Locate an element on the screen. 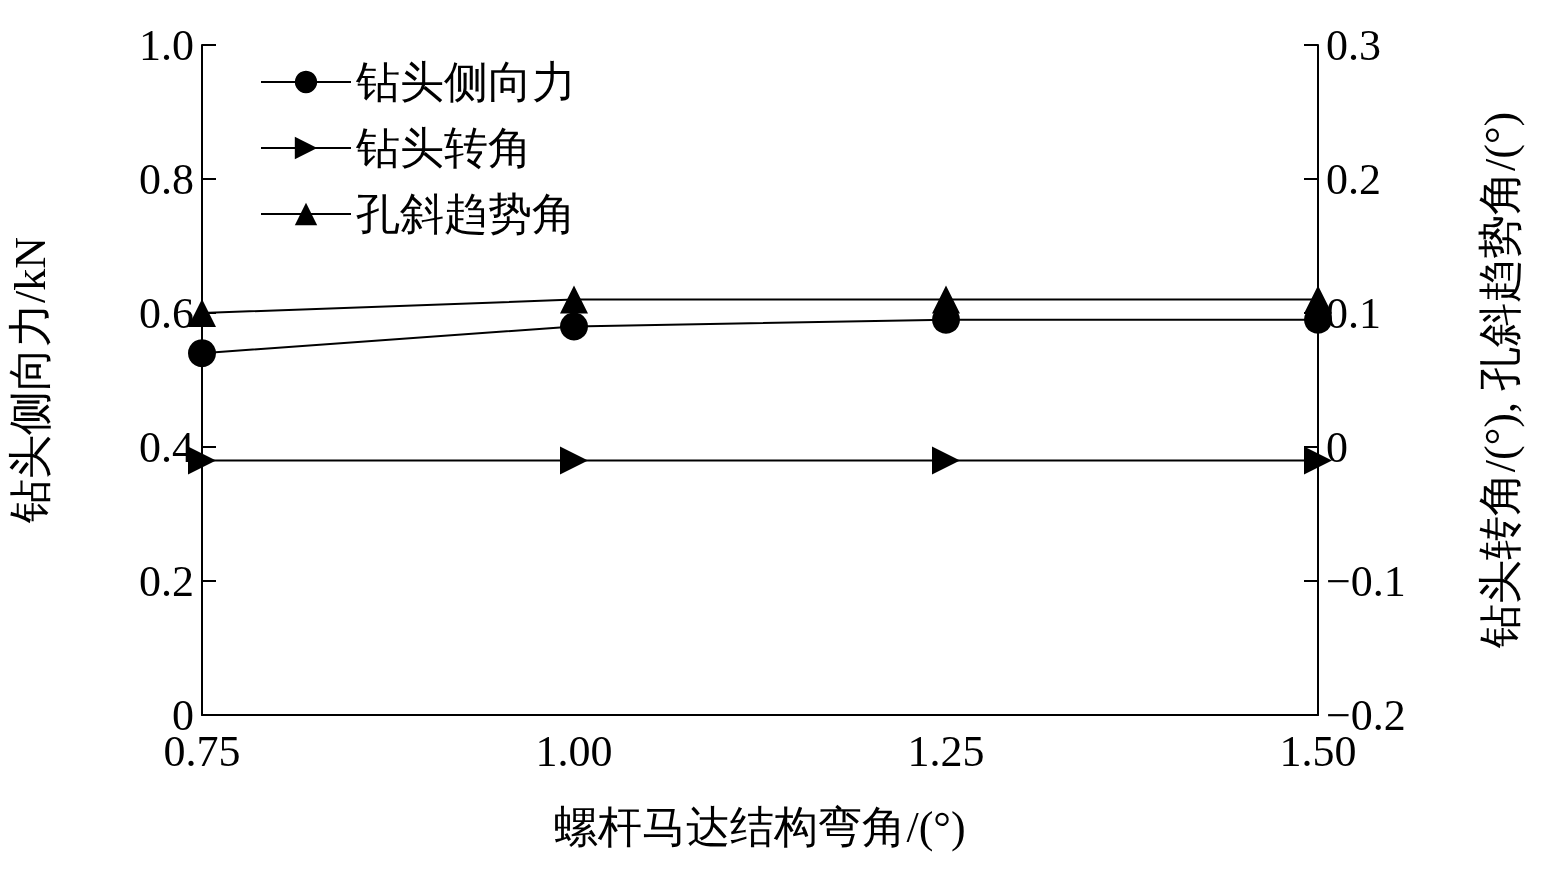  y2-tick-label: 0 is located at coordinates (1337, 447).